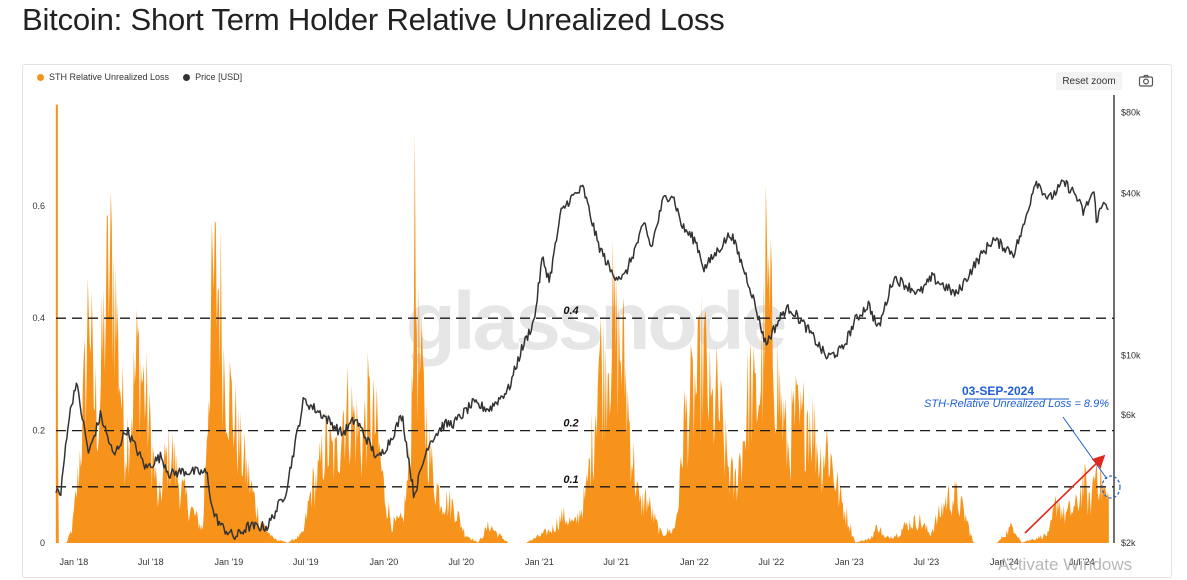  What do you see at coordinates (694, 562) in the screenshot?
I see `x-tick-label: Jan '22` at bounding box center [694, 562].